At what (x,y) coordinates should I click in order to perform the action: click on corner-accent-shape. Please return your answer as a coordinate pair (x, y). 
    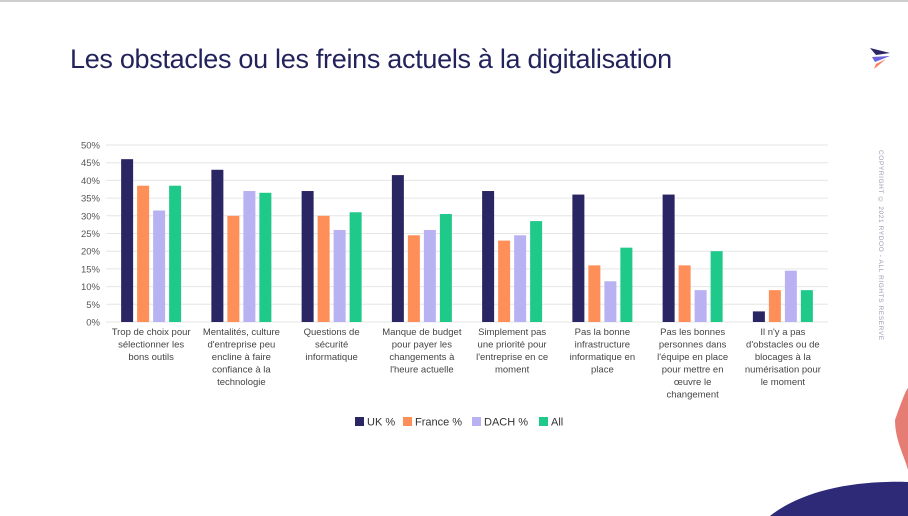
    Looking at the image, I should click on (901, 429).